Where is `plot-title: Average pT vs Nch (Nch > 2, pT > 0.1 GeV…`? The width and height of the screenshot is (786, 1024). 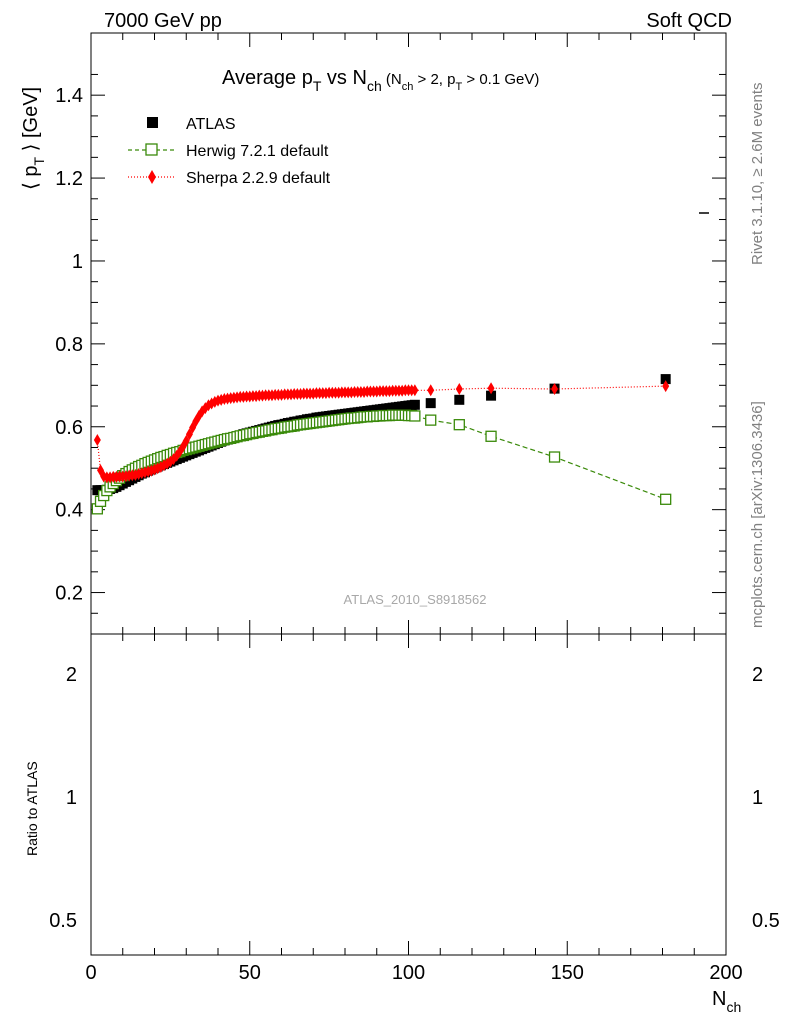
plot-title: Average pT vs Nch (Nch > 2, pT > 0.1 GeV… is located at coordinates (380, 80).